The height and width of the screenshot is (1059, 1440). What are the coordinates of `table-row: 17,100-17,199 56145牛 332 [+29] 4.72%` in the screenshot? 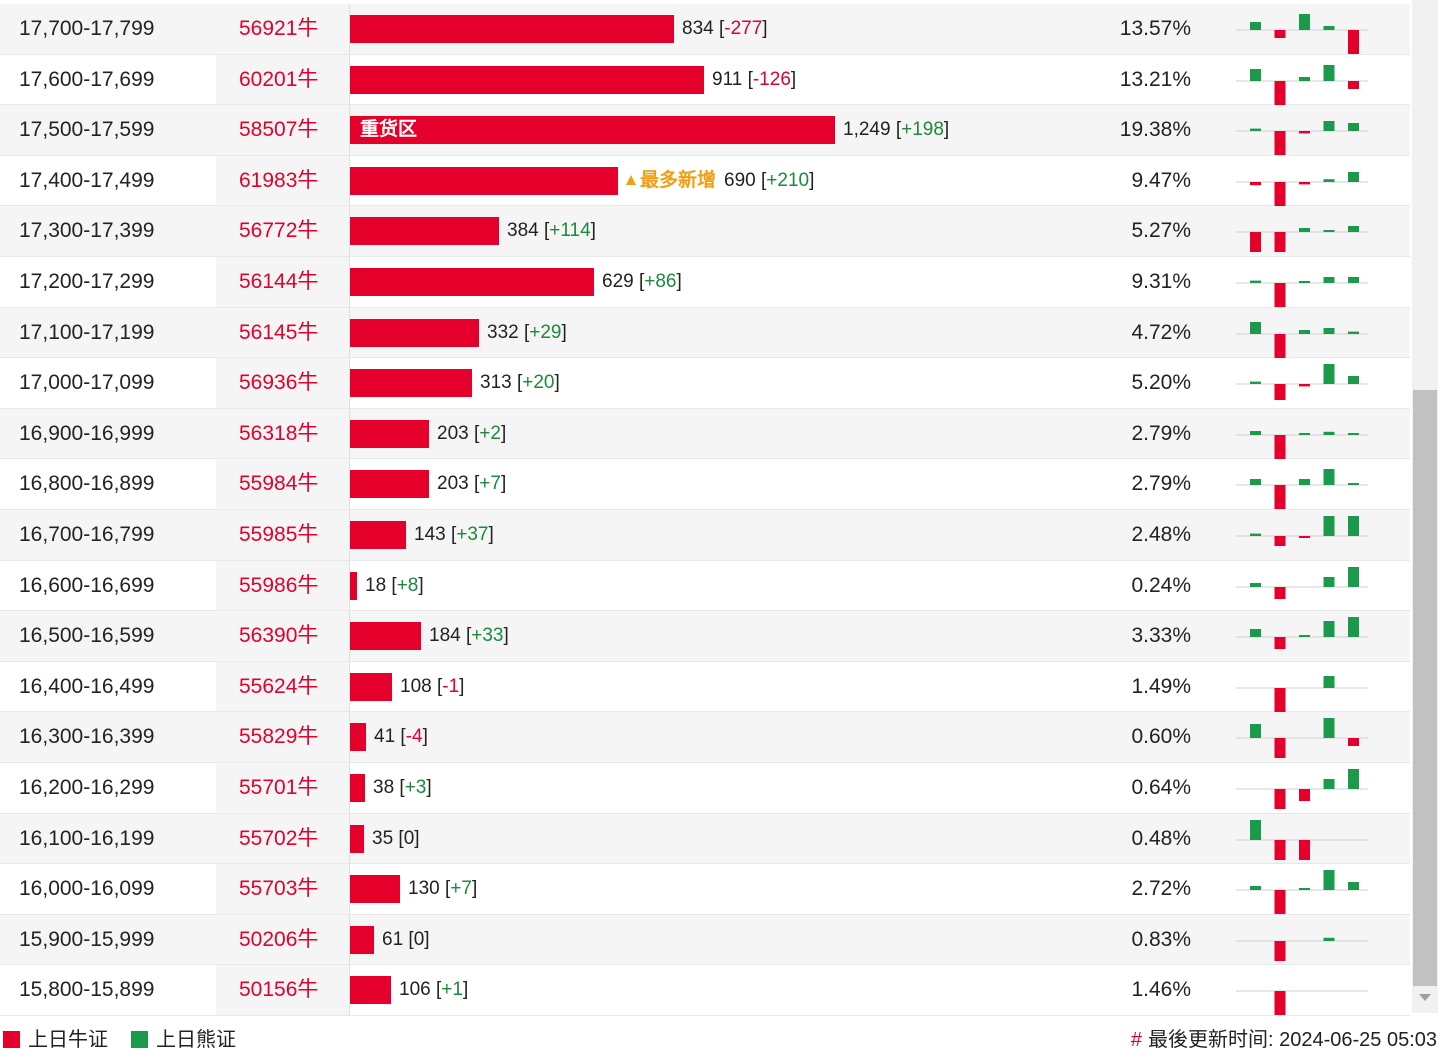 It's located at (705, 333).